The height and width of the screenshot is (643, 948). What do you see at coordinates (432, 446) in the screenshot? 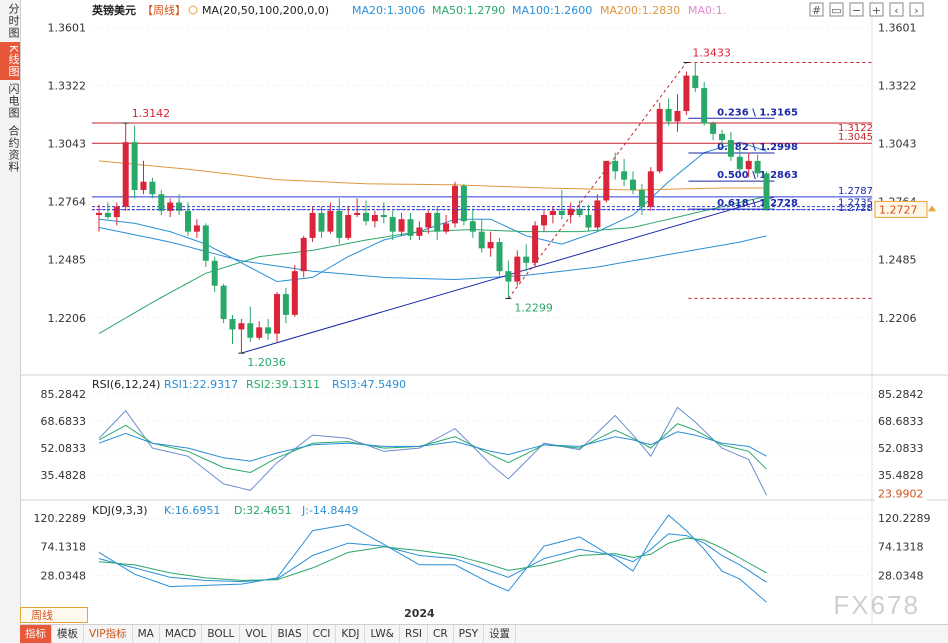
I see `rsi-line-rsi3` at bounding box center [432, 446].